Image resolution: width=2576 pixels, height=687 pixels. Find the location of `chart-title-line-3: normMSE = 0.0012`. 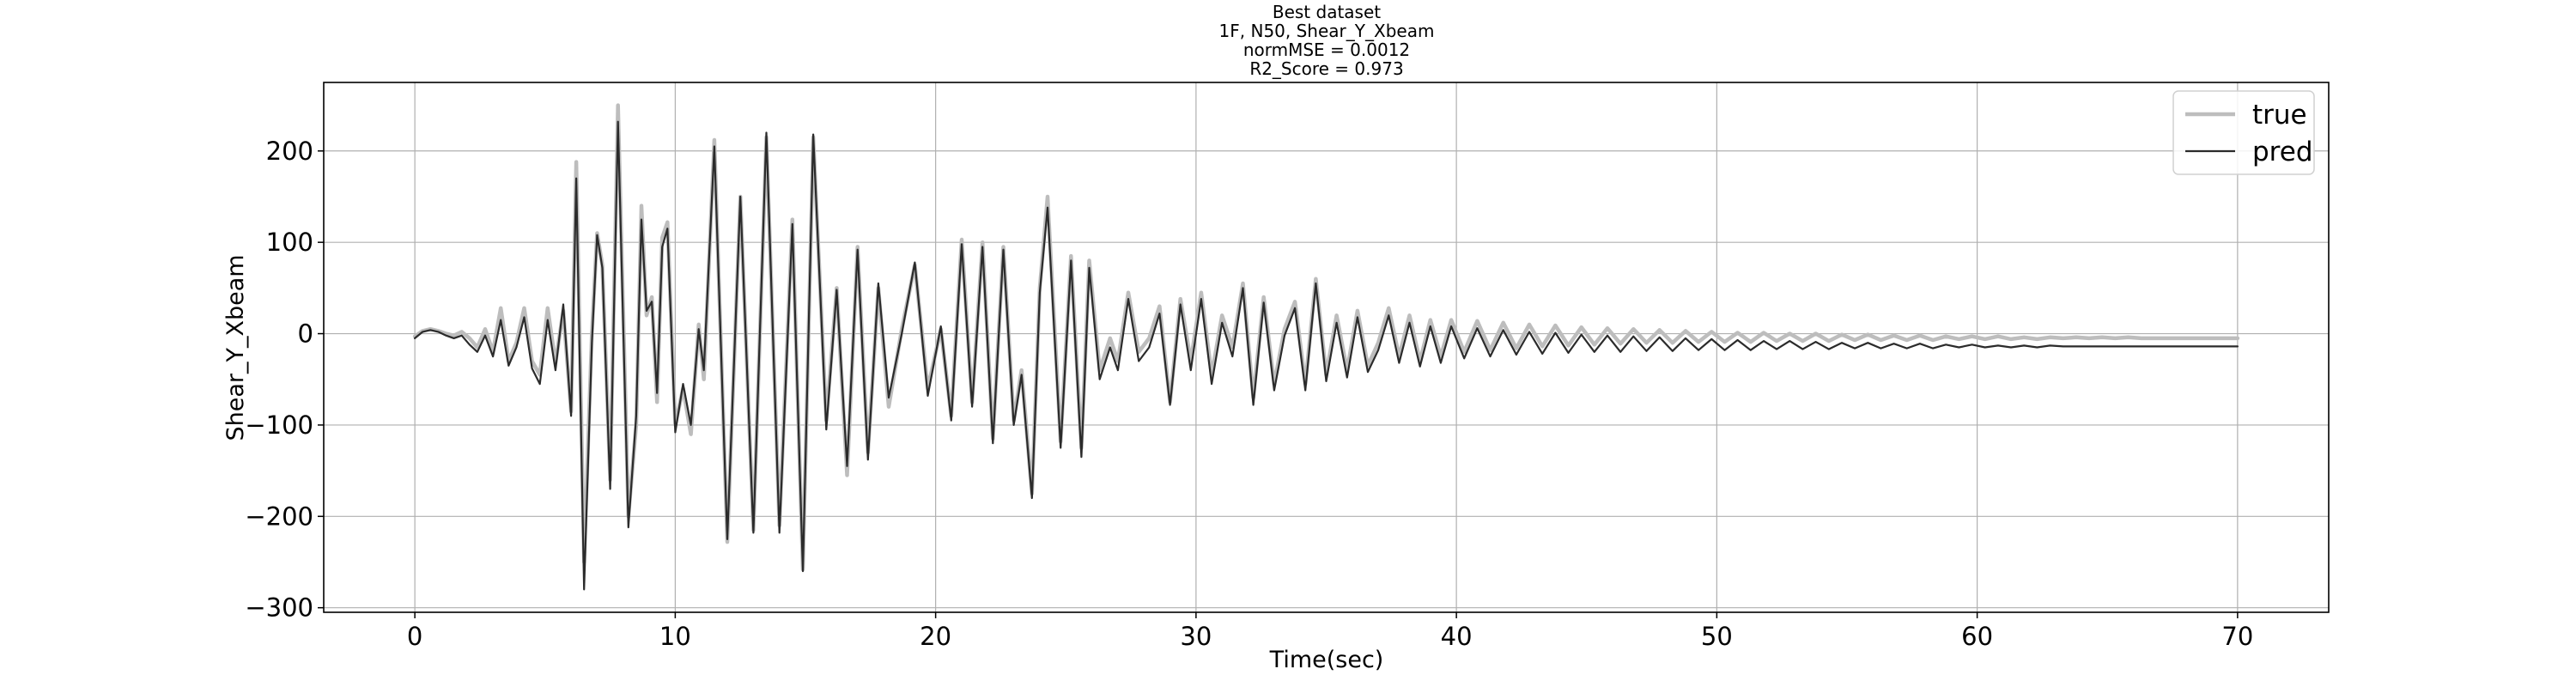

chart-title-line-3: normMSE = 0.0012 is located at coordinates (1327, 50).